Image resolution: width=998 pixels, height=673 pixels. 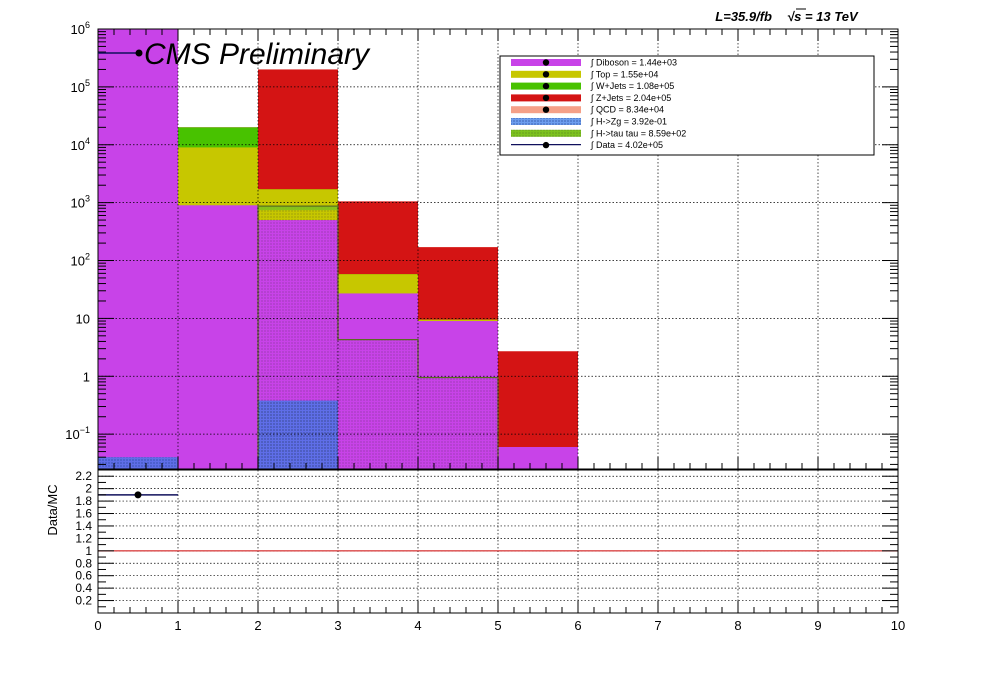 I want to click on legend-z-jets-marker, so click(x=546, y=98).